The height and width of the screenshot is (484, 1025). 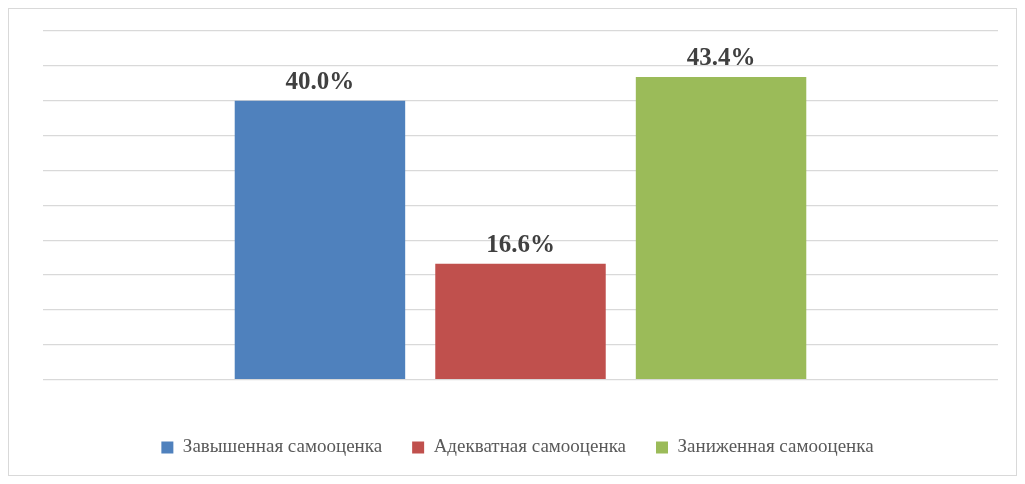 What do you see at coordinates (520, 243) in the screenshot?
I see `data-label: 16.6%` at bounding box center [520, 243].